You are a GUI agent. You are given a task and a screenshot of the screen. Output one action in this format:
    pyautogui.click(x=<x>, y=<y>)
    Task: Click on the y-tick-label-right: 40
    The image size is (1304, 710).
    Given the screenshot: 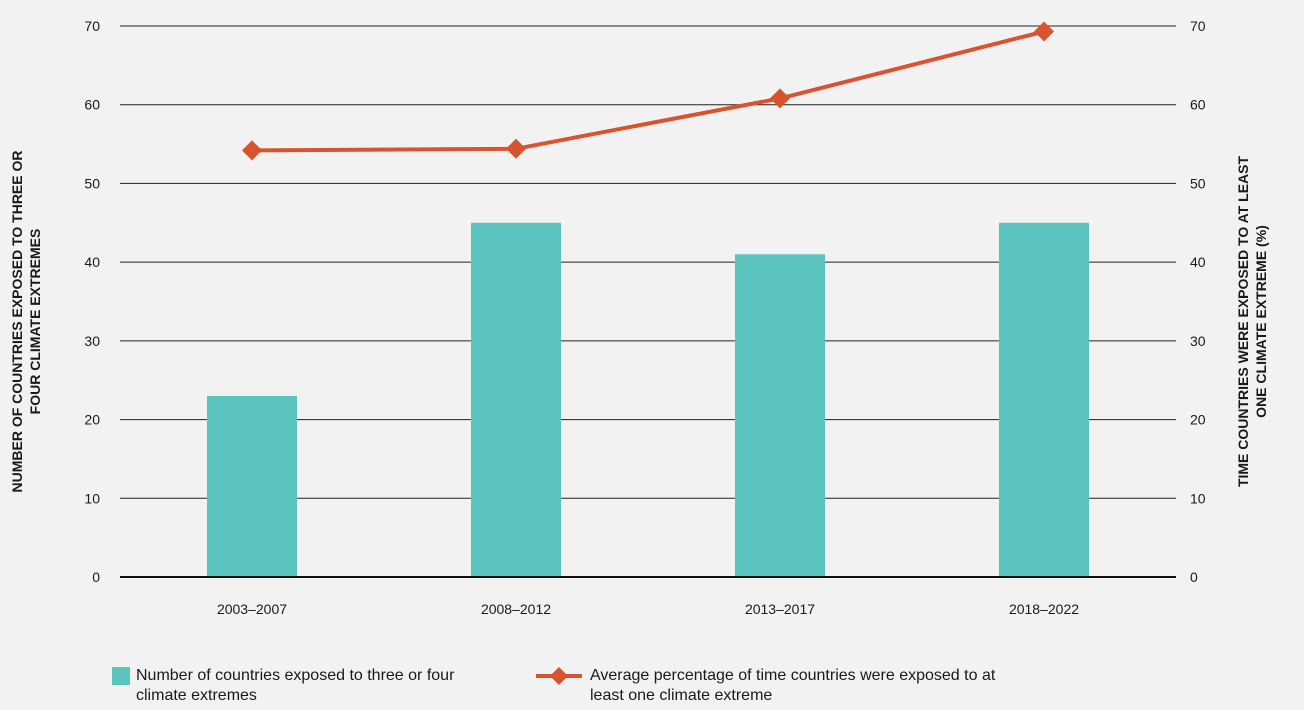 What is the action you would take?
    pyautogui.click(x=1198, y=262)
    